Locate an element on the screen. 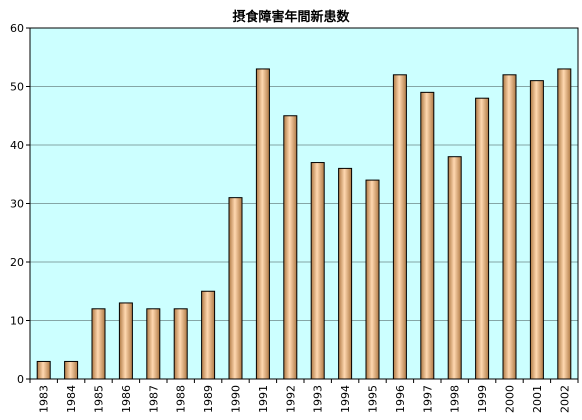  x-tick-label: 1995 is located at coordinates (373, 399).